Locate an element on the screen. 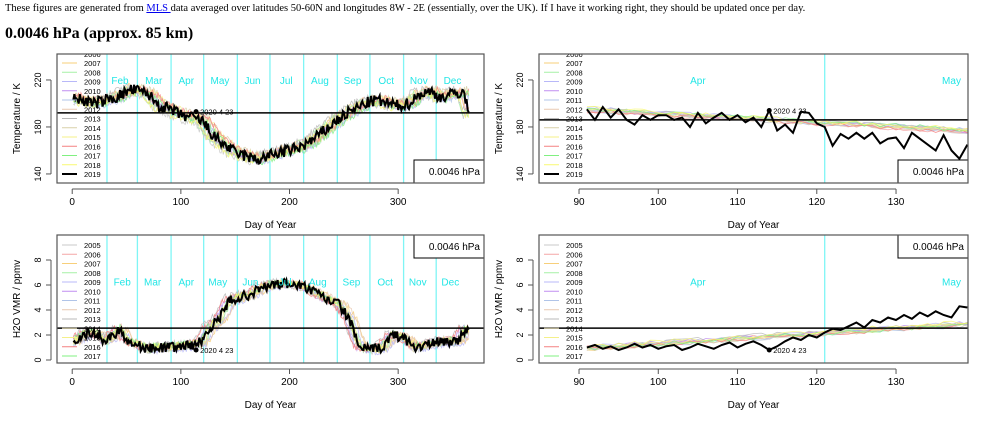 This screenshot has height=421, width=1000. y-tick-label: 8 is located at coordinates (38, 259).